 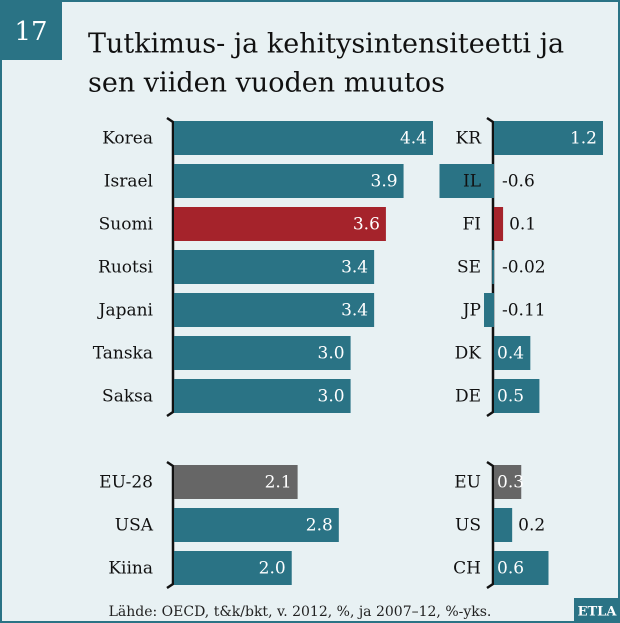 I want to click on value-label: -0.02, so click(x=524, y=268).